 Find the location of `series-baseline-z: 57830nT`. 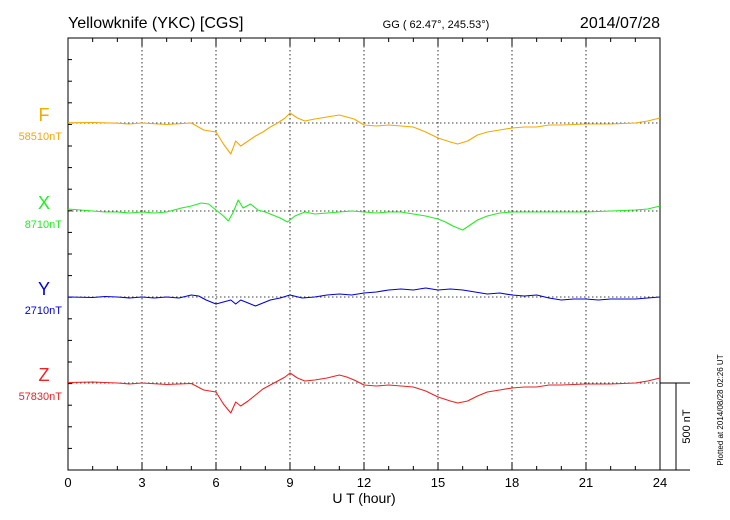

series-baseline-z: 57830nT is located at coordinates (41, 397).